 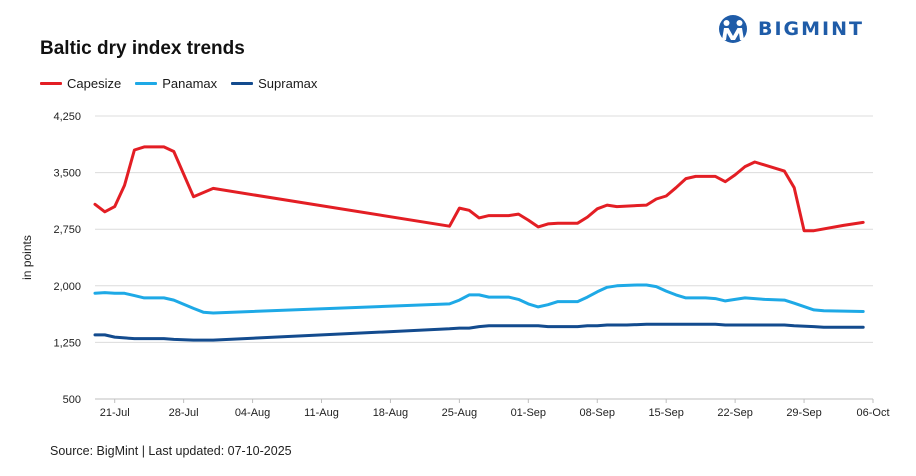 I want to click on y-axis-title: in points, so click(x=27, y=257).